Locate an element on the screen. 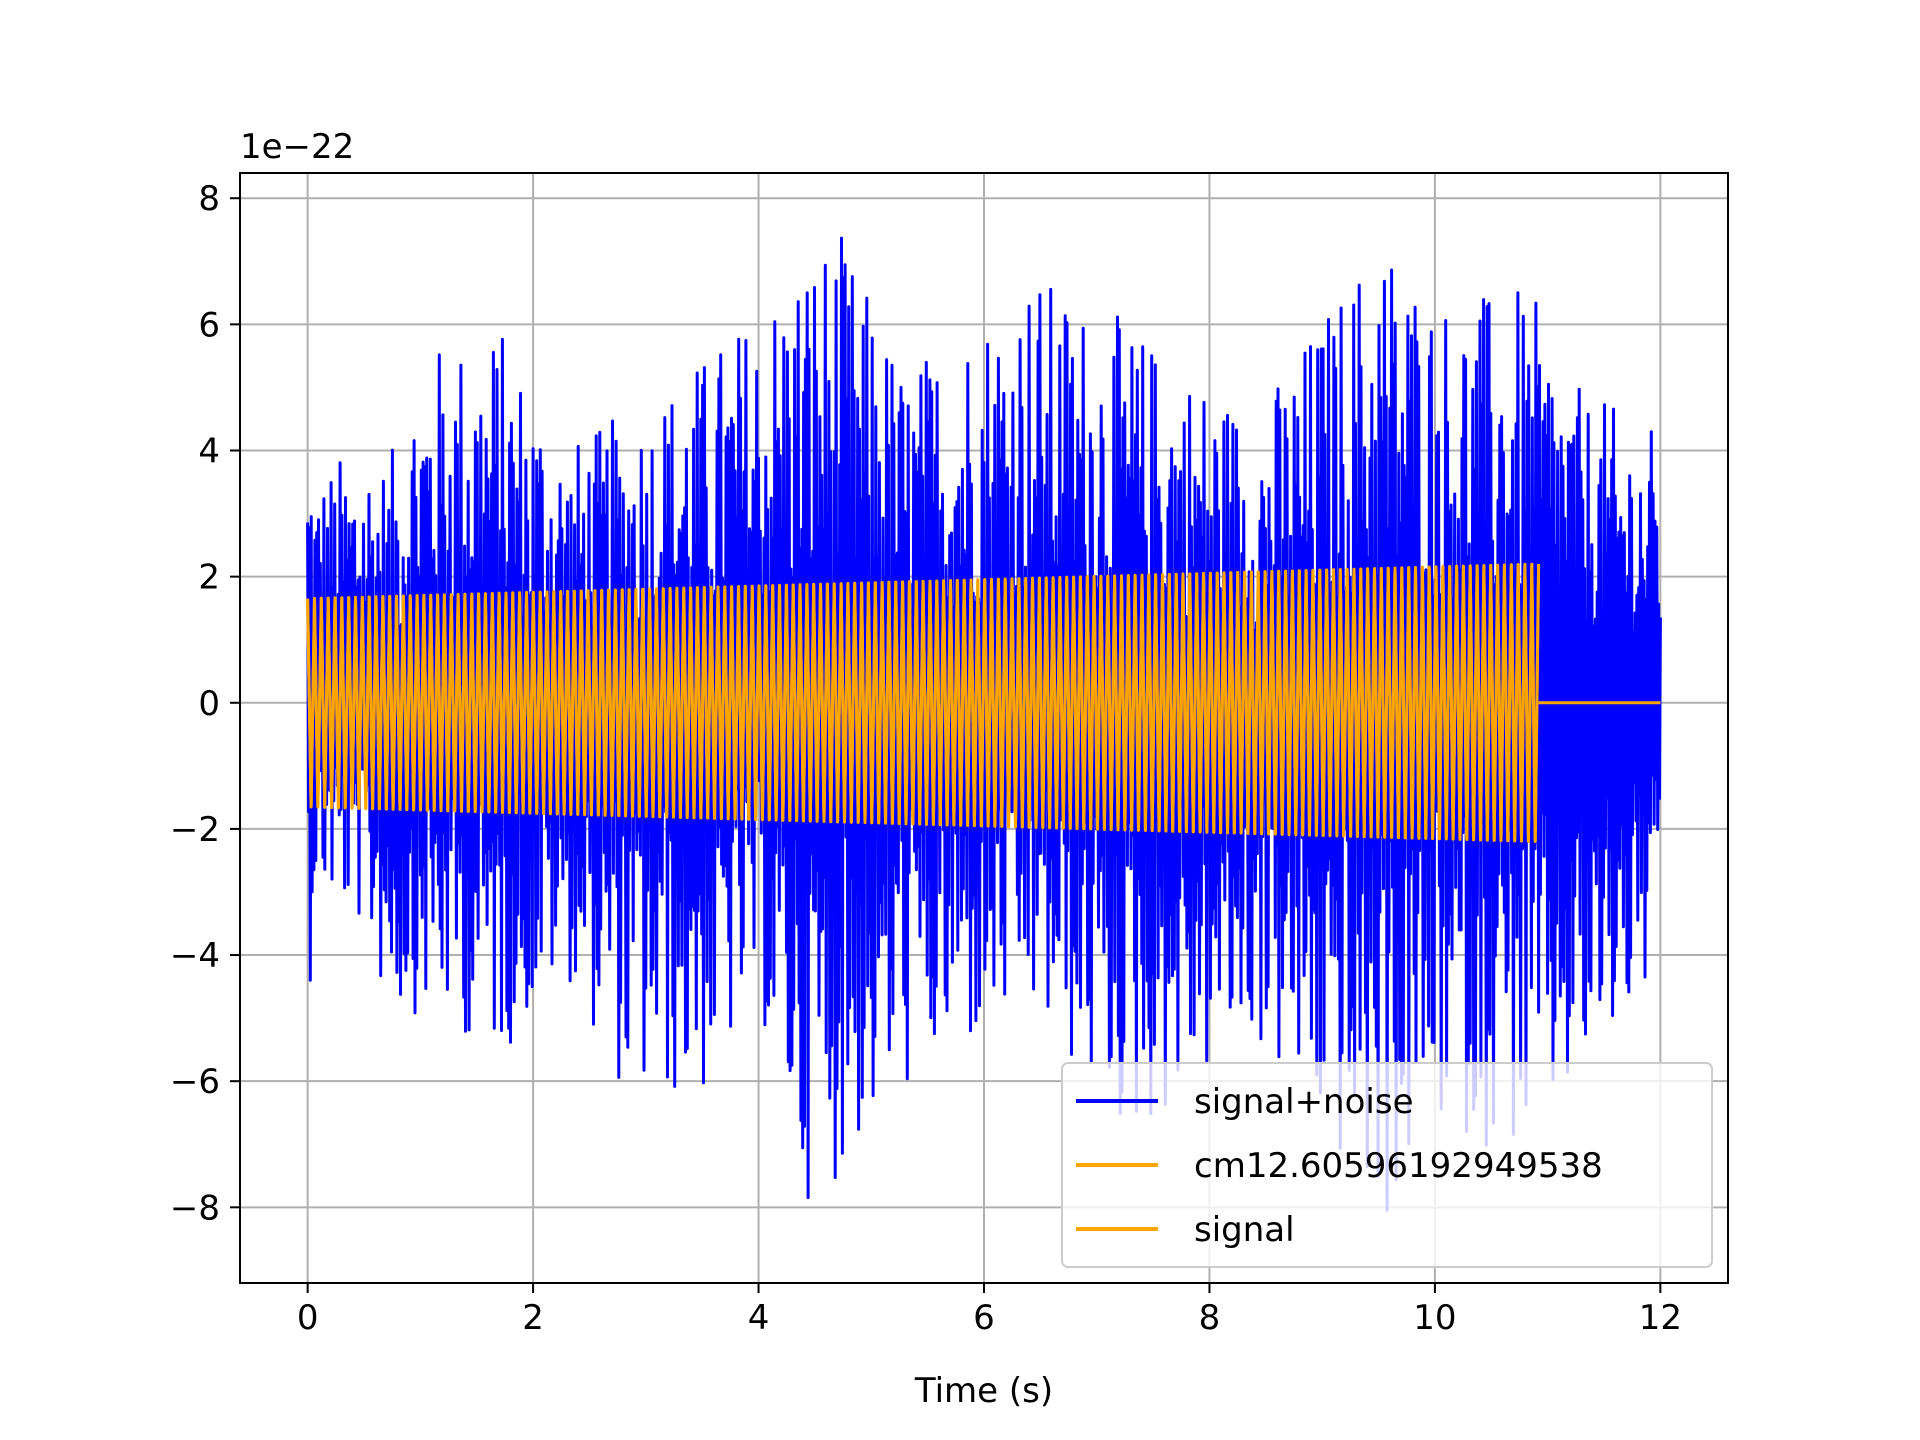 The image size is (1920, 1440). series-signal-line is located at coordinates (983, 702).